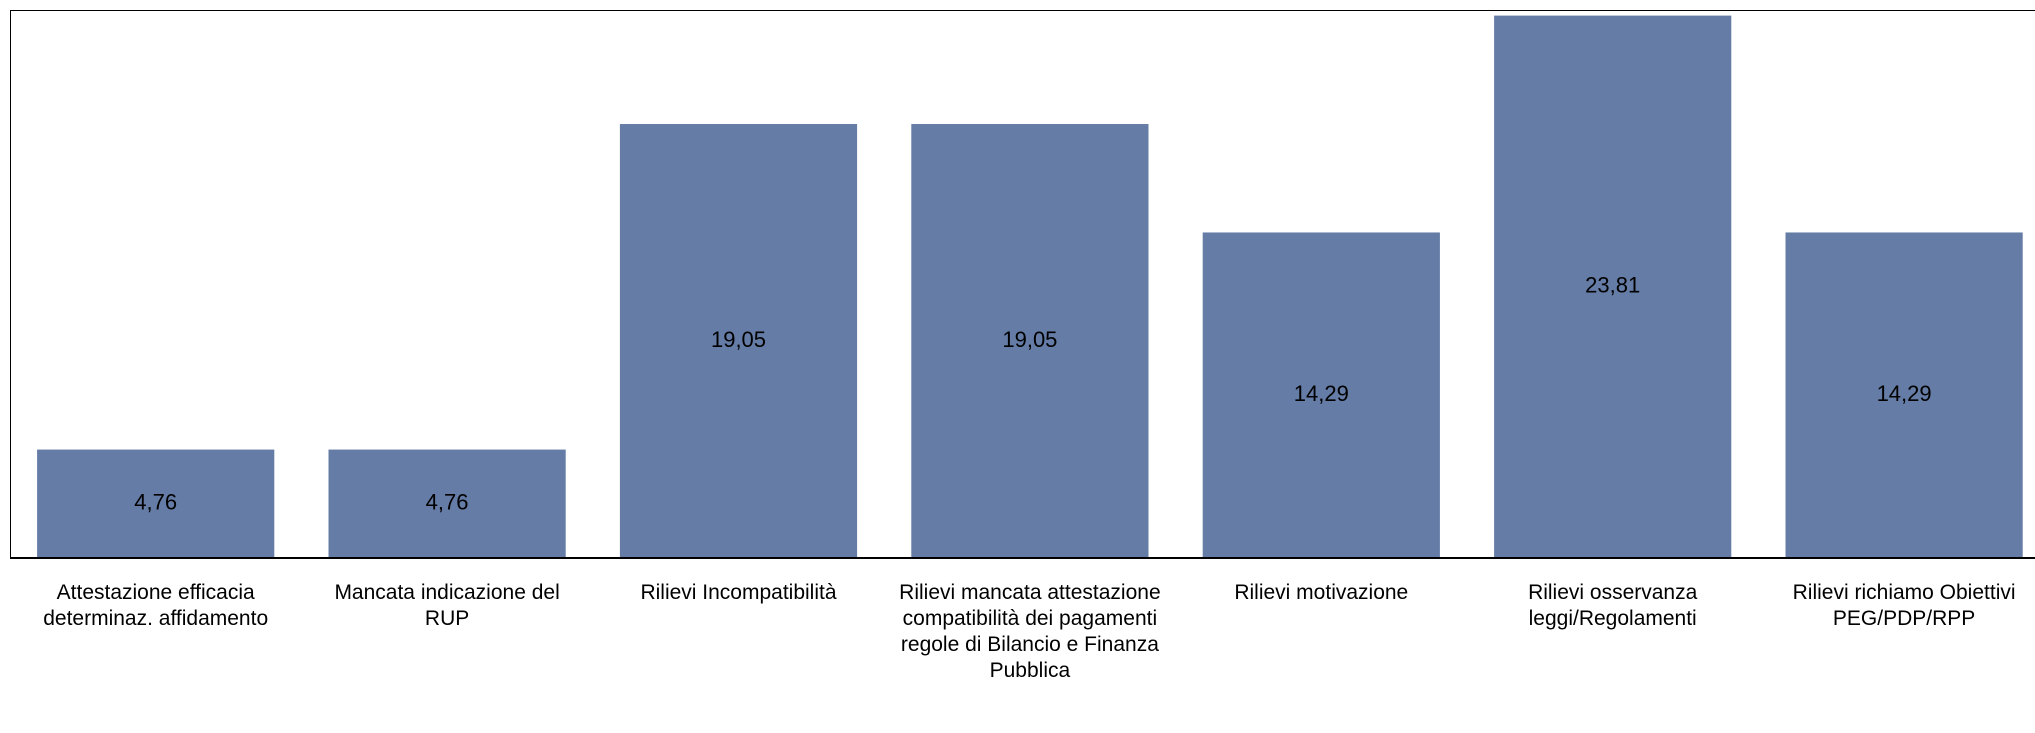 Image resolution: width=2035 pixels, height=733 pixels. Describe the element at coordinates (738, 592) in the screenshot. I see `x-tick-label: Rilievi Incompatibilità` at that location.